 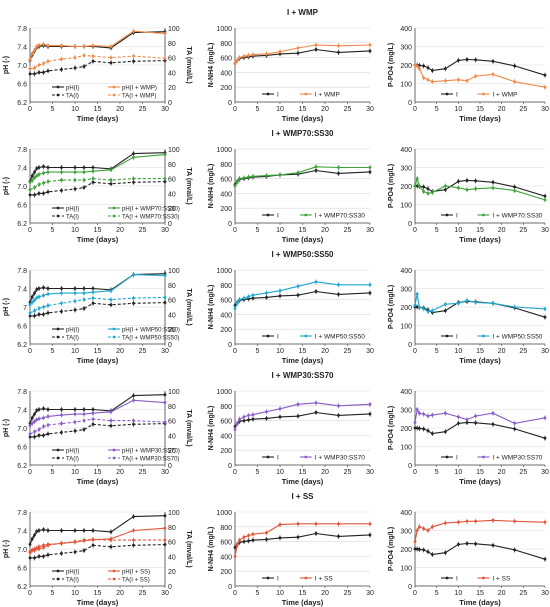 I want to click on legend: I I + WMP30:SS70, so click(x=313, y=458).